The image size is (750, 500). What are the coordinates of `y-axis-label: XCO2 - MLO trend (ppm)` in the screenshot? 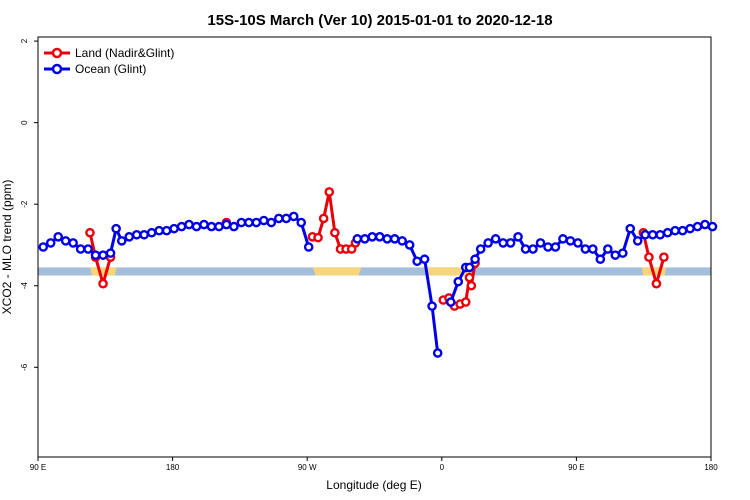 It's located at (7, 247).